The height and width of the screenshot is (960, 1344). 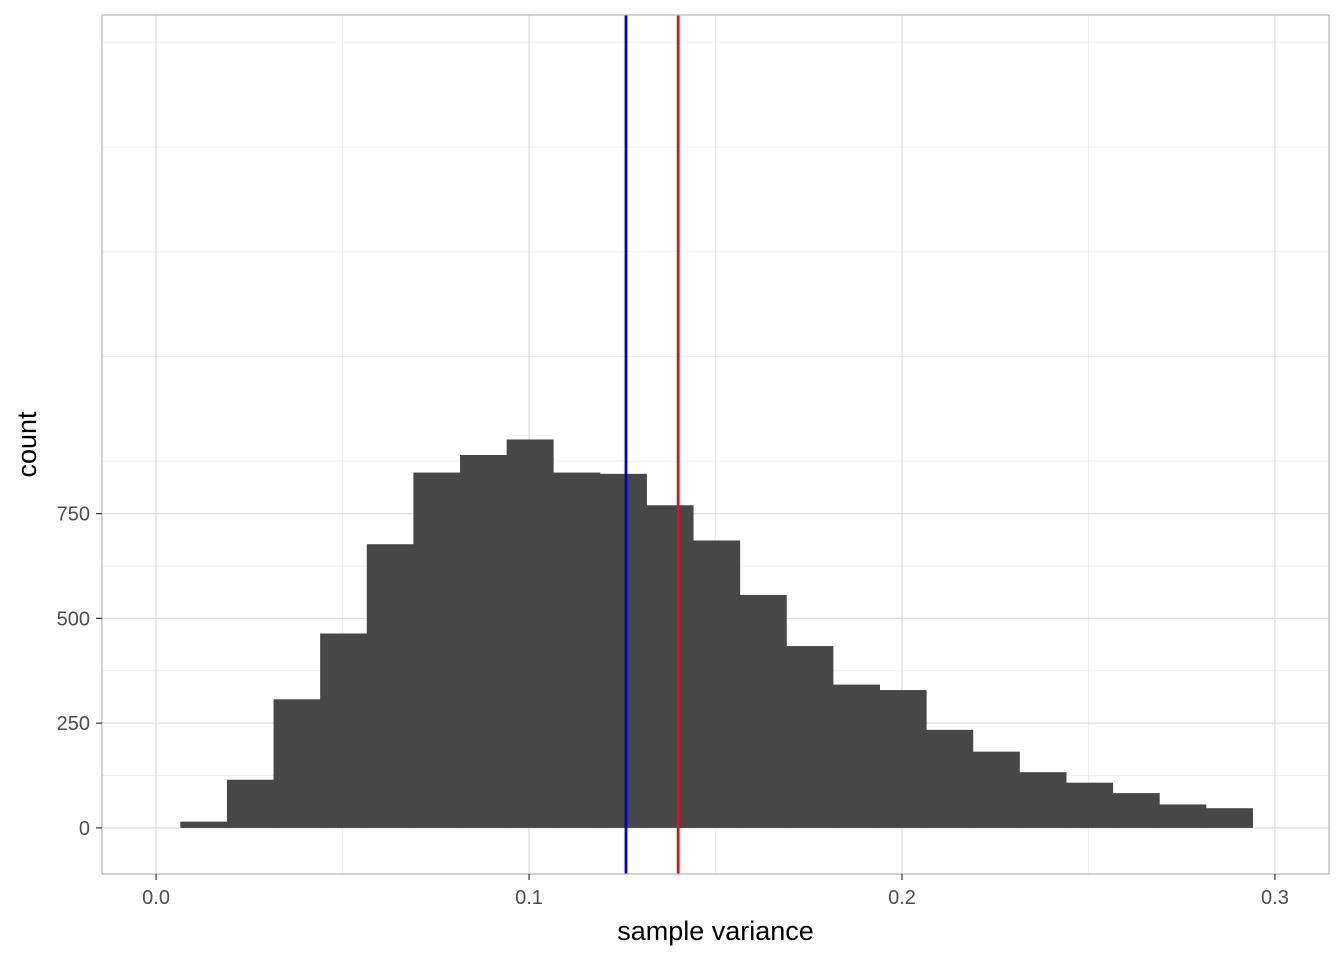 I want to click on reference-lines, so click(x=652, y=444).